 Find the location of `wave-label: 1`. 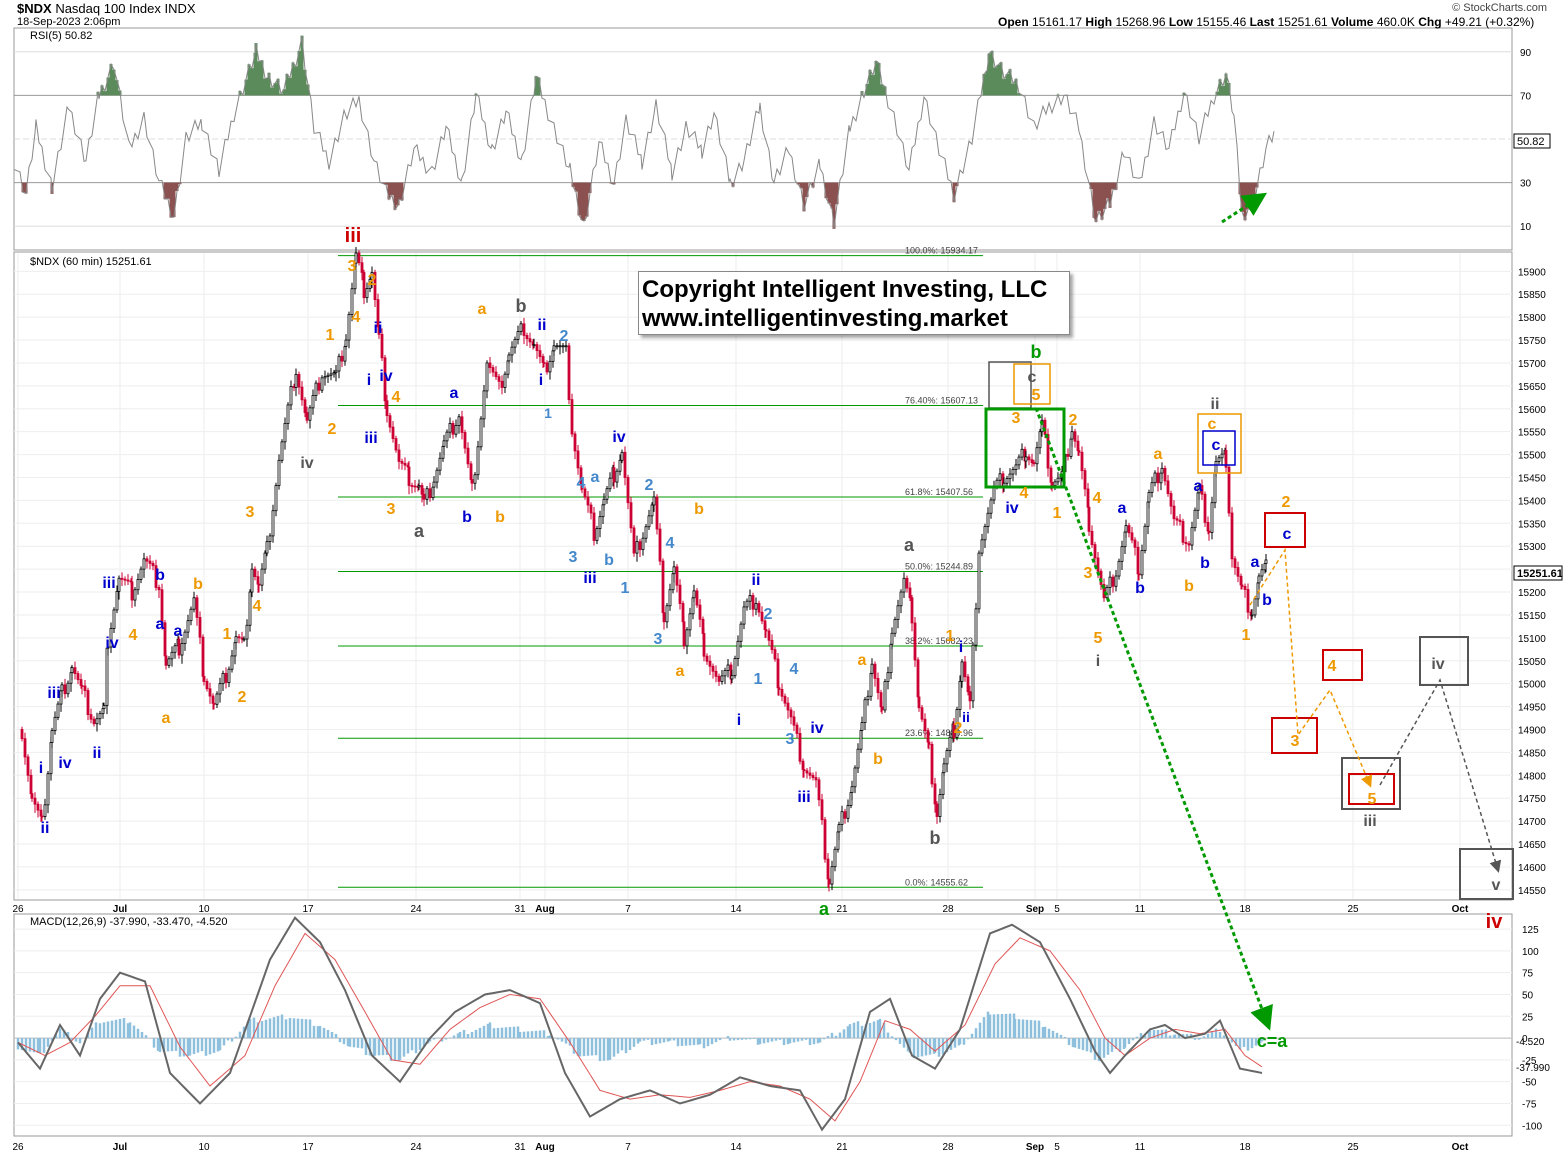

wave-label: 1 is located at coordinates (758, 679).